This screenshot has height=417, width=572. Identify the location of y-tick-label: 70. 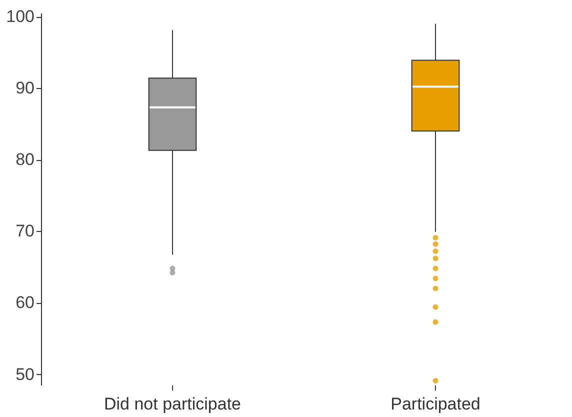
(25, 231).